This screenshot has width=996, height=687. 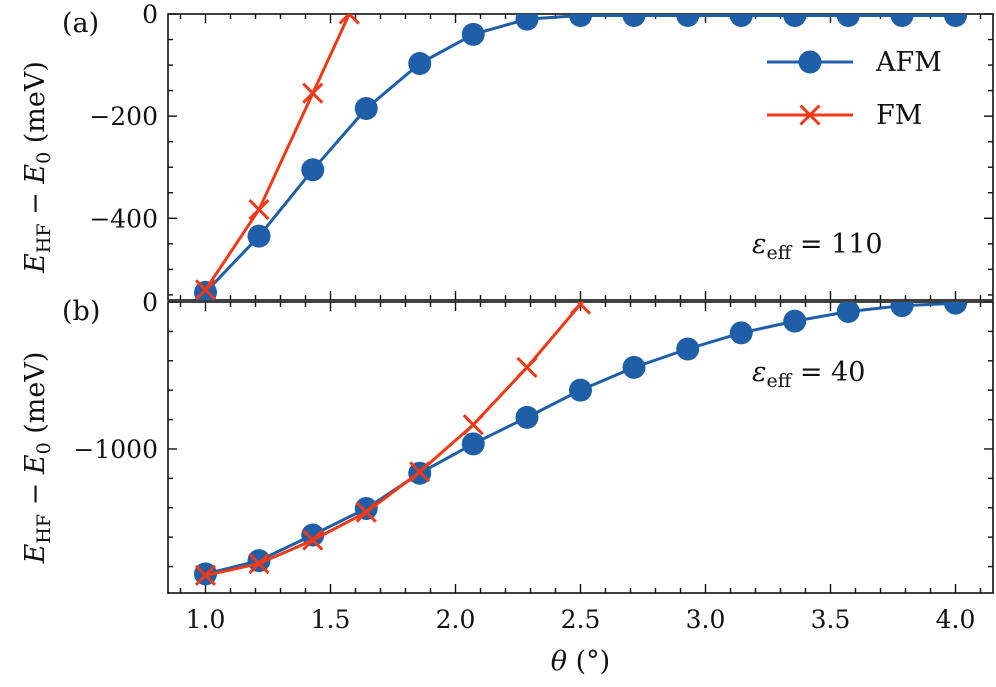 What do you see at coordinates (706, 619) in the screenshot?
I see `x-tick-label: 3.0` at bounding box center [706, 619].